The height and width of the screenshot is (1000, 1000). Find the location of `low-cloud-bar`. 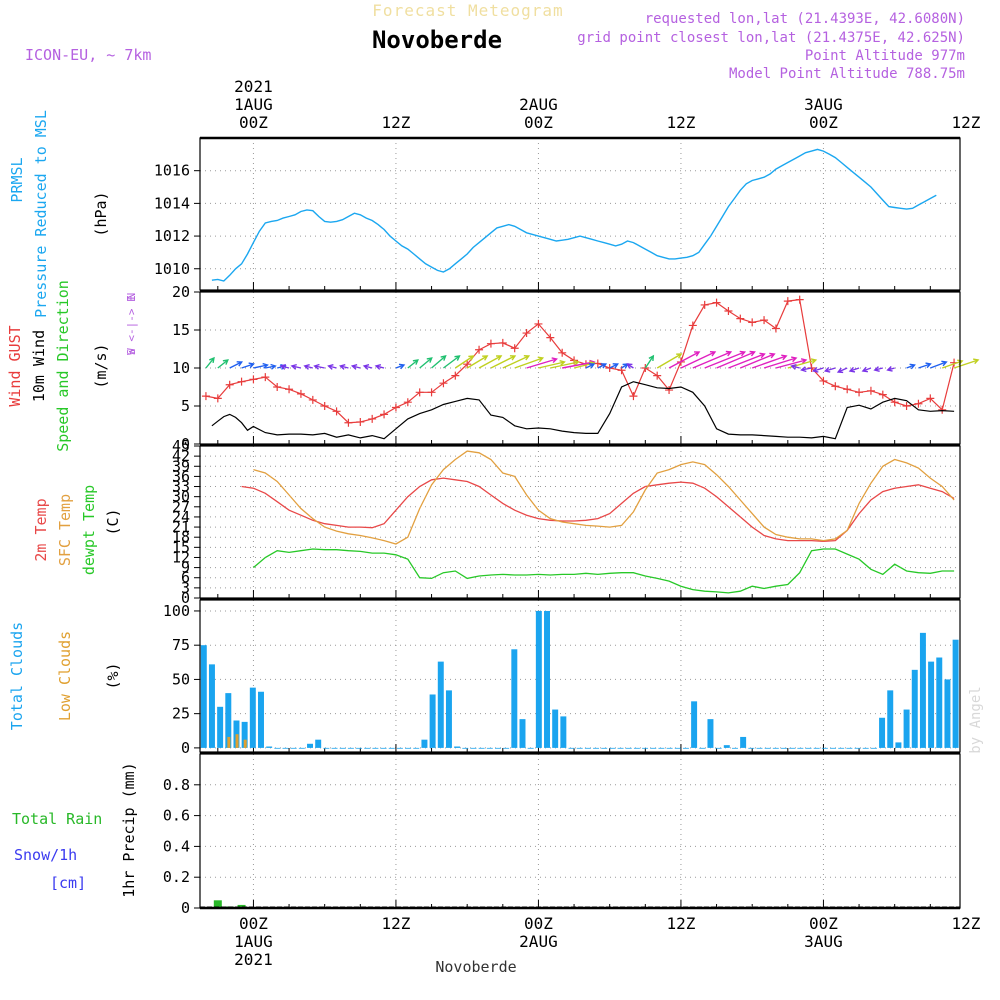

low-cloud-bar is located at coordinates (237, 741).